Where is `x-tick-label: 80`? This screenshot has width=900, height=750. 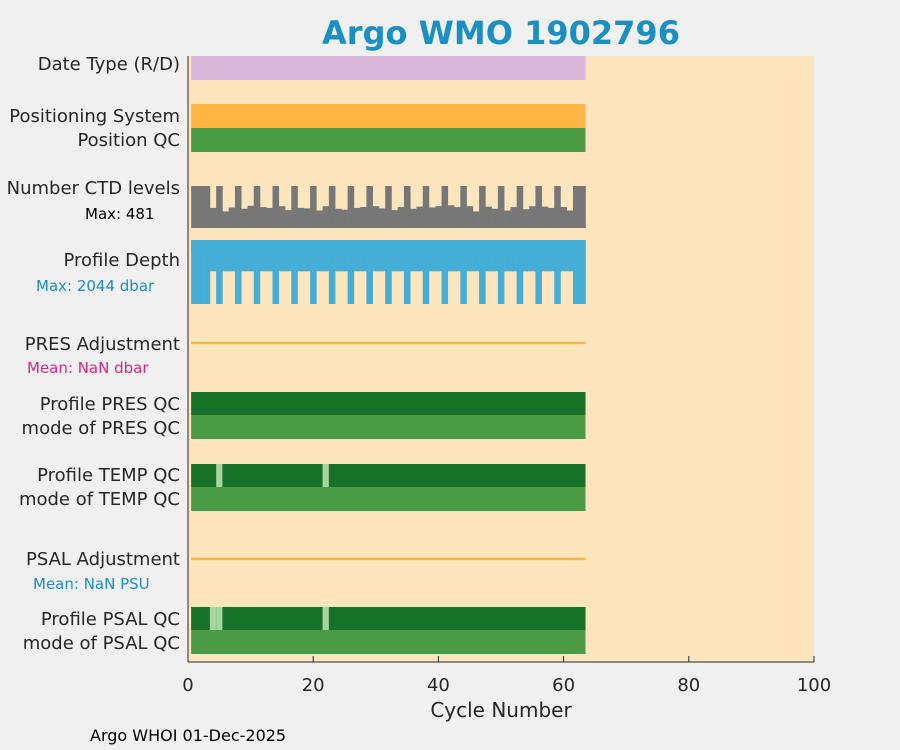 x-tick-label: 80 is located at coordinates (688, 685).